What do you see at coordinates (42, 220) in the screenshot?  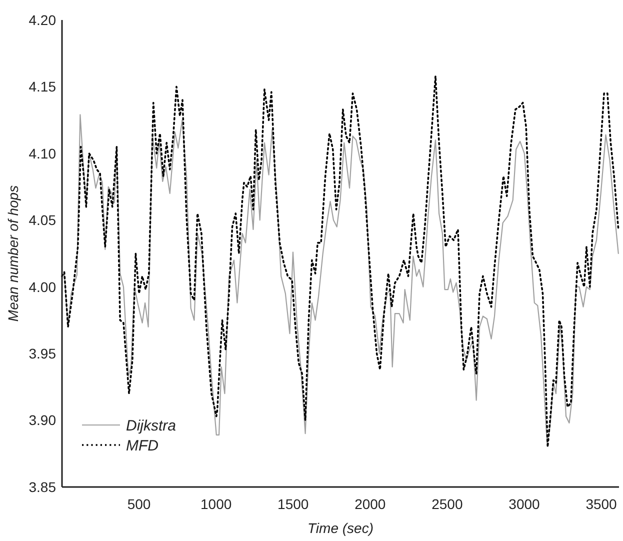 I see `y-tick-label: 4.05` at bounding box center [42, 220].